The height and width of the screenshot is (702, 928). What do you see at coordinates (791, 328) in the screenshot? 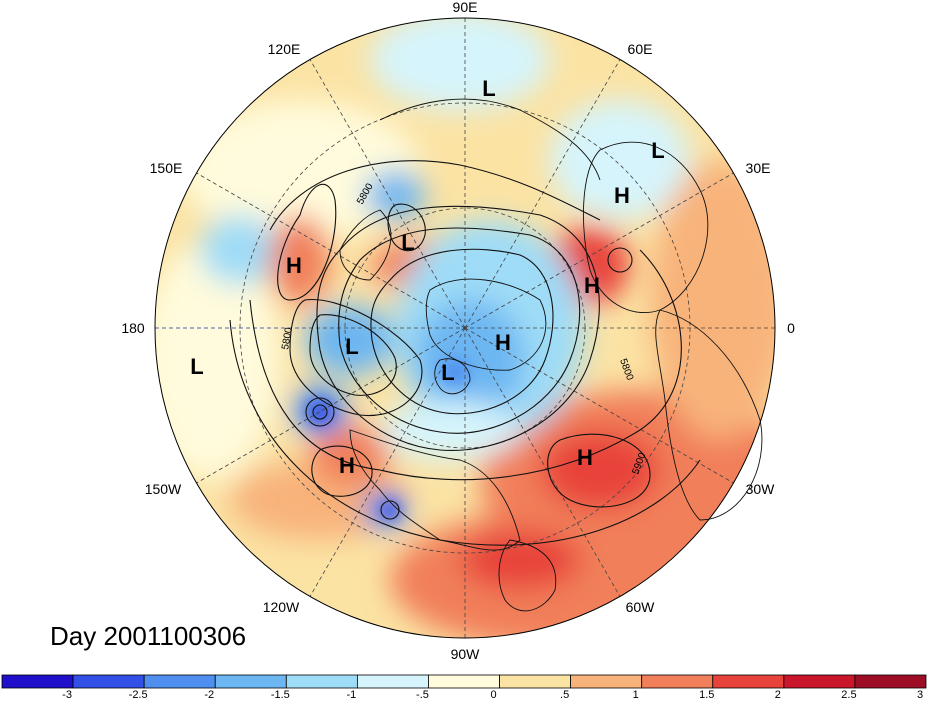
I see `lon-label-0: 0` at bounding box center [791, 328].